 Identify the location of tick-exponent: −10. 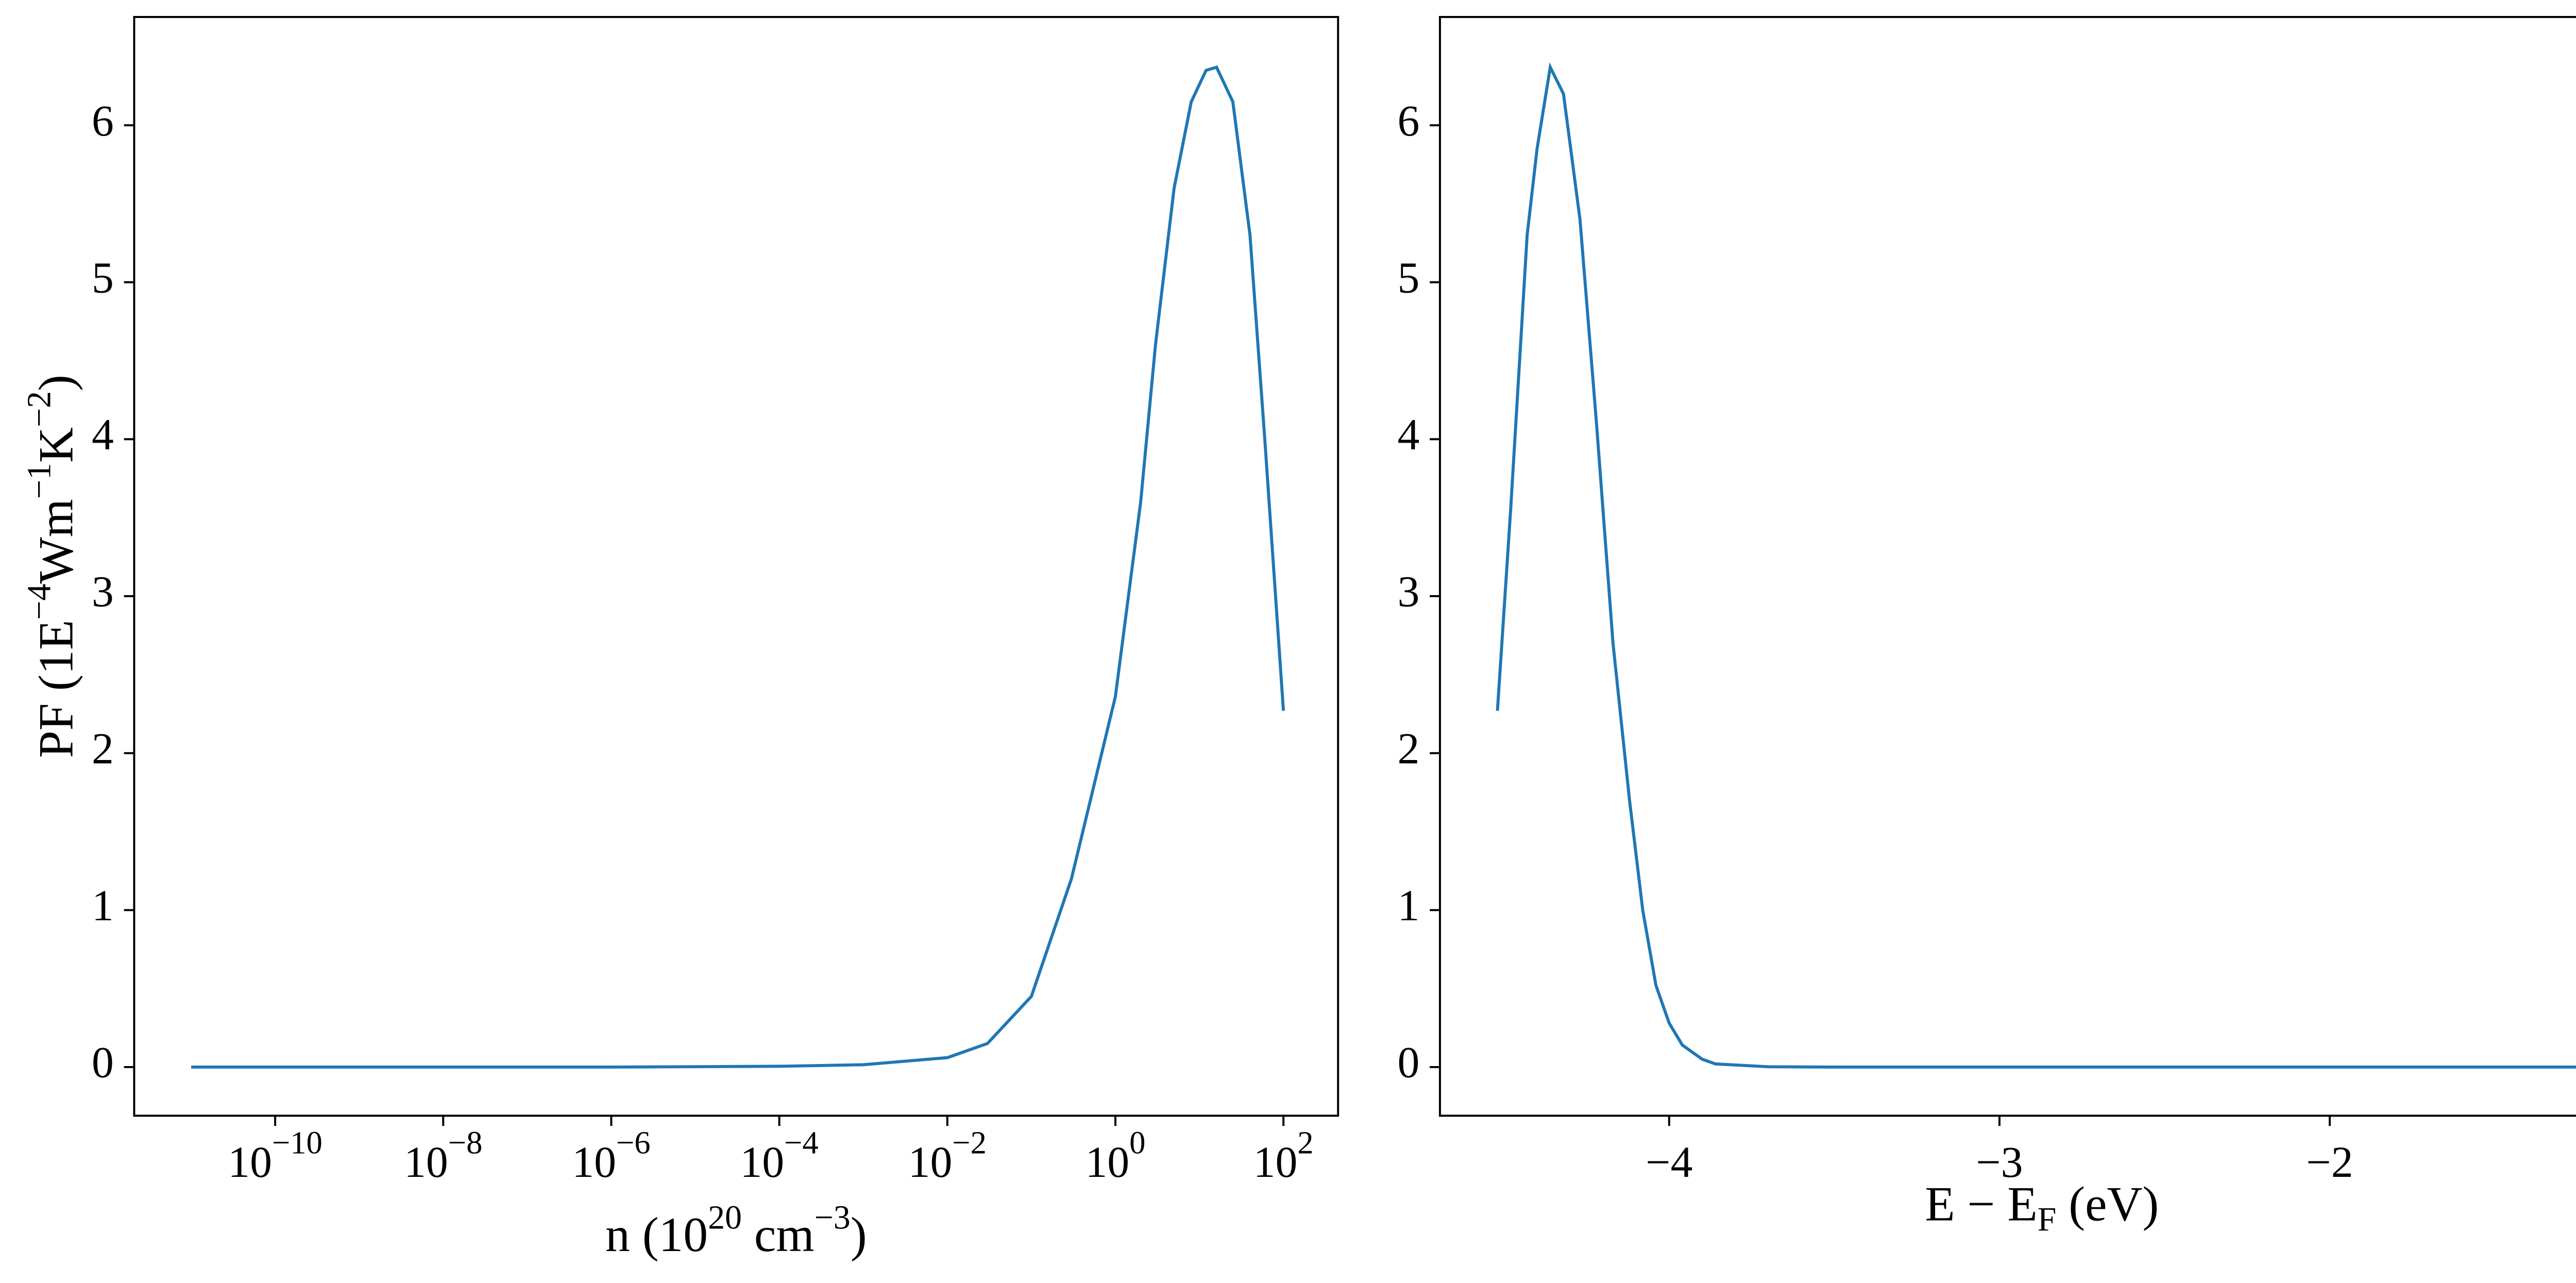
(297, 1143).